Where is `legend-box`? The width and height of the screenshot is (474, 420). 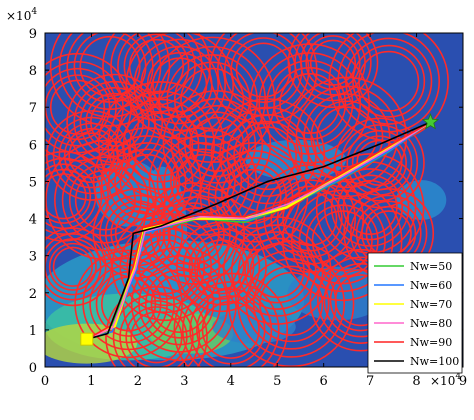 legend-box is located at coordinates (415, 313).